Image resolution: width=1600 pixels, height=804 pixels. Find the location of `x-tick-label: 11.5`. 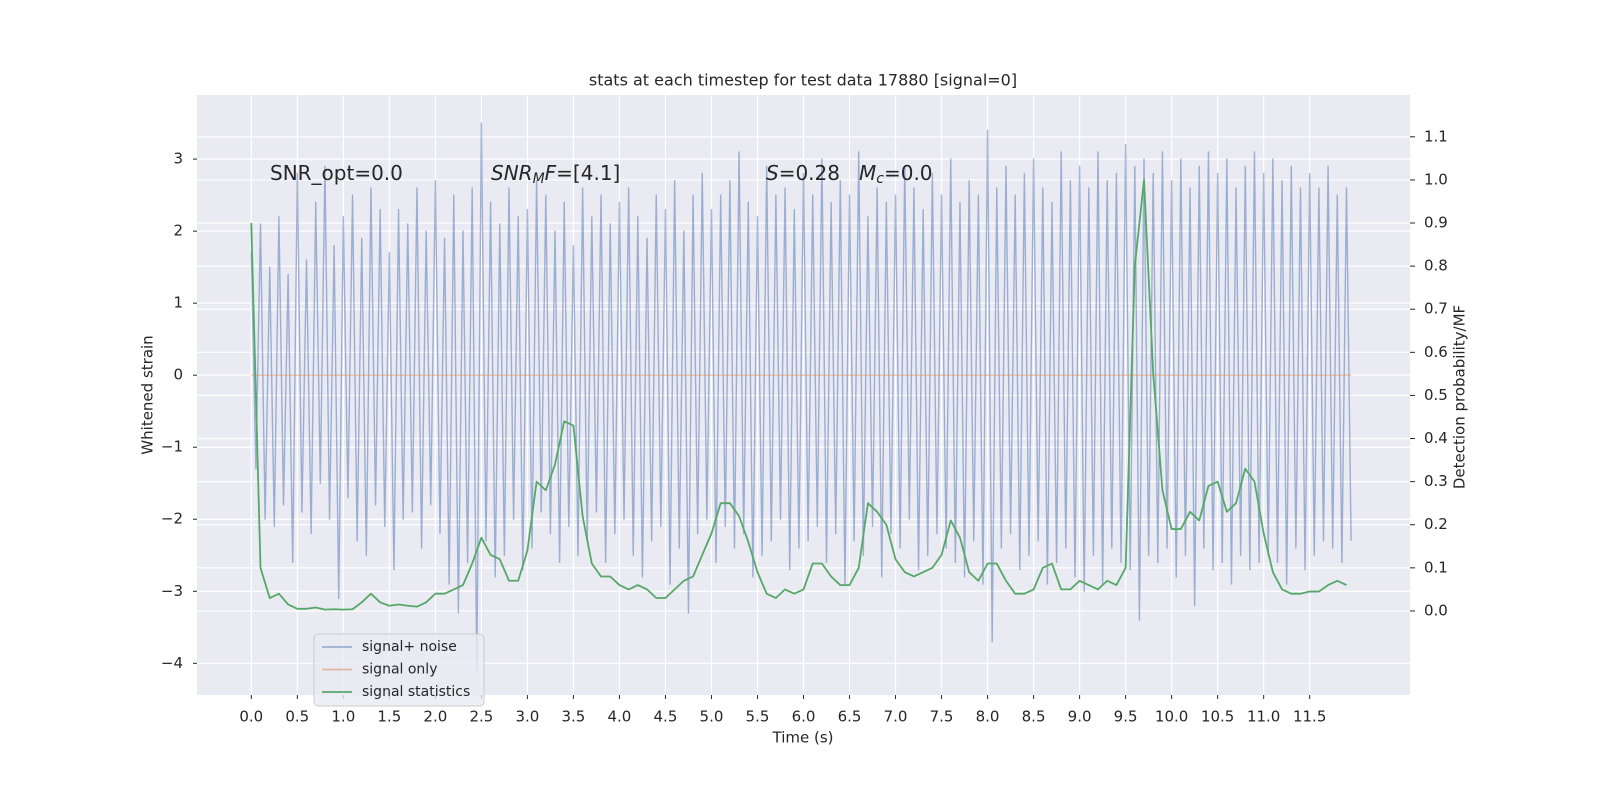

x-tick-label: 11.5 is located at coordinates (1309, 717).